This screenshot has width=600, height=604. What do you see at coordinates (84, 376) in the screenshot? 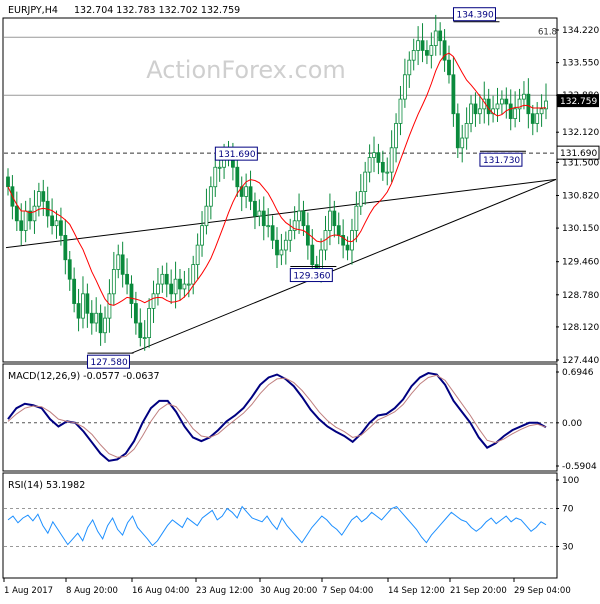
I see `macd-title: MACD(12,26,9) -0.0577 -0.0637` at bounding box center [84, 376].